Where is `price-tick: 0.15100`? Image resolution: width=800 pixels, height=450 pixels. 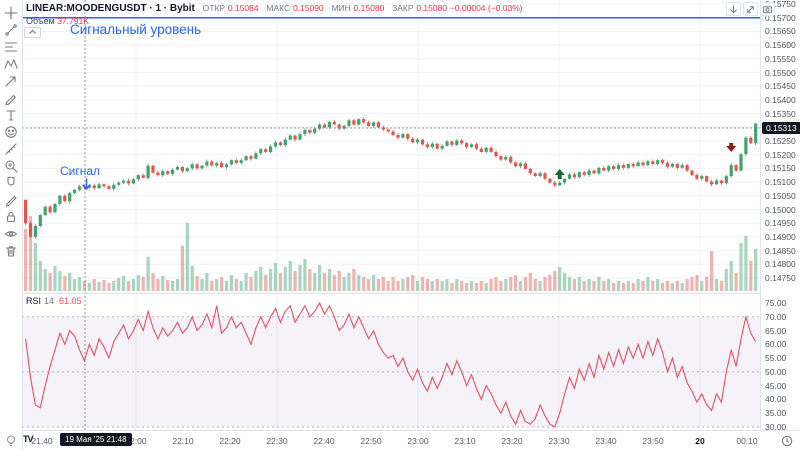 price-tick: 0.15100 is located at coordinates (780, 182).